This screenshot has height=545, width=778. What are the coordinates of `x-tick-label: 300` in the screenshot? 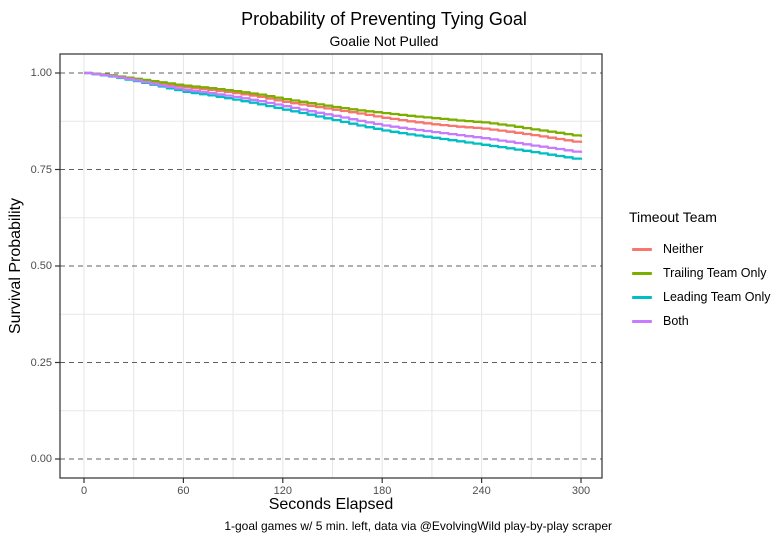 It's located at (581, 491).